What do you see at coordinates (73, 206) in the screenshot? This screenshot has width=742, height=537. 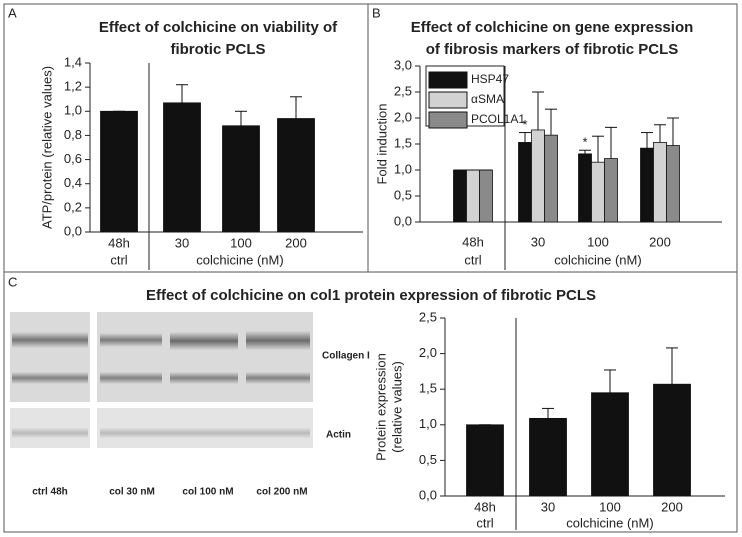 I see `y-tick-label: 0,2` at bounding box center [73, 206].